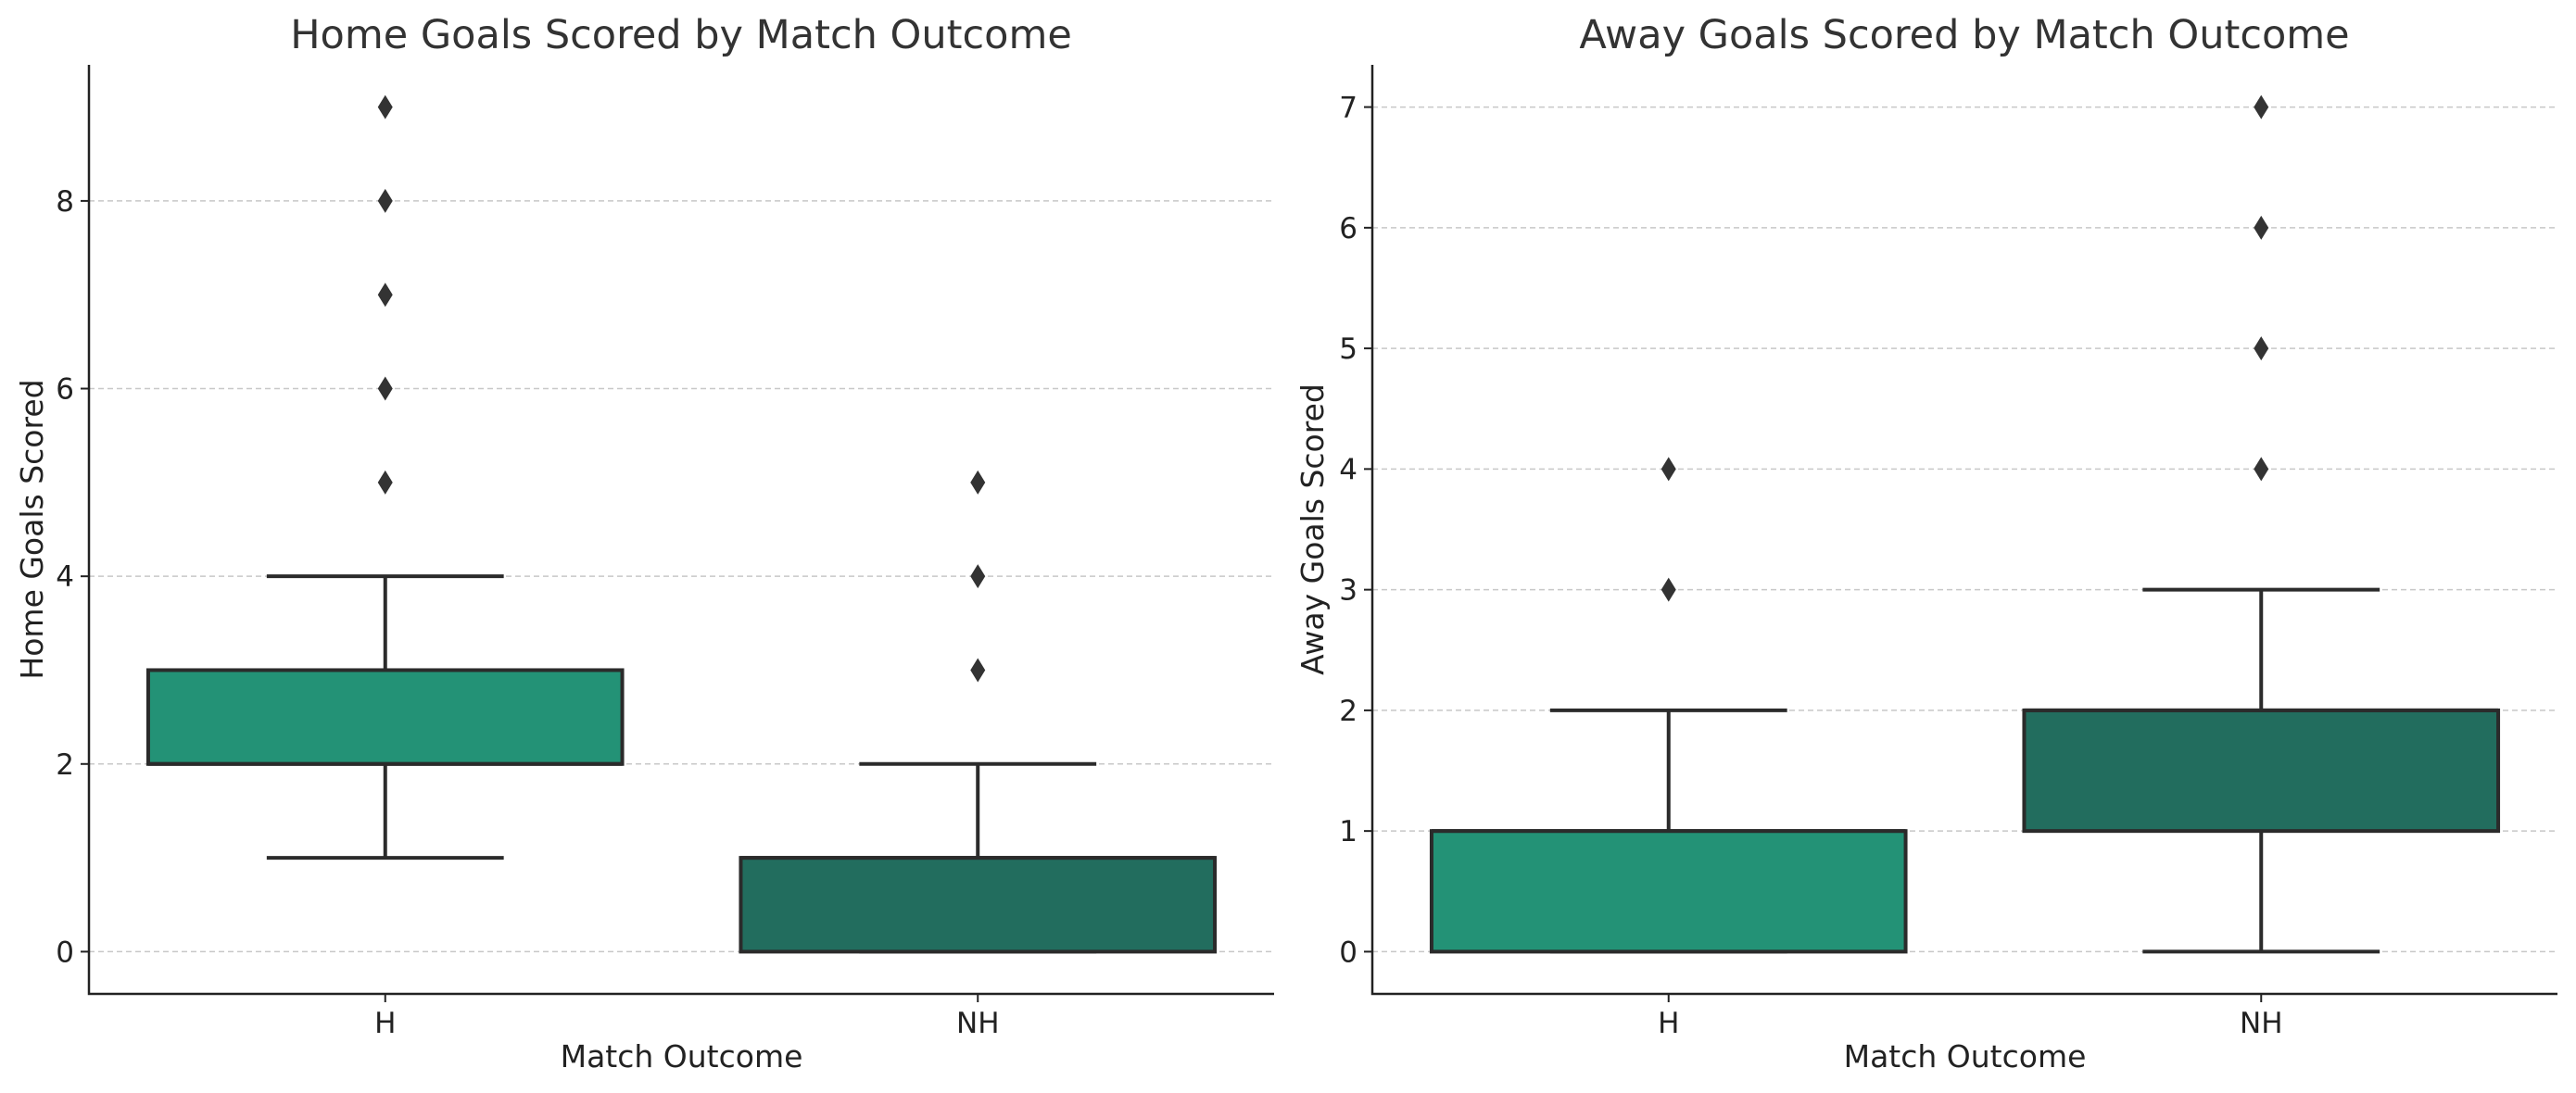 Image resolution: width=2576 pixels, height=1093 pixels. I want to click on away-y-tick-label: 4, so click(1348, 469).